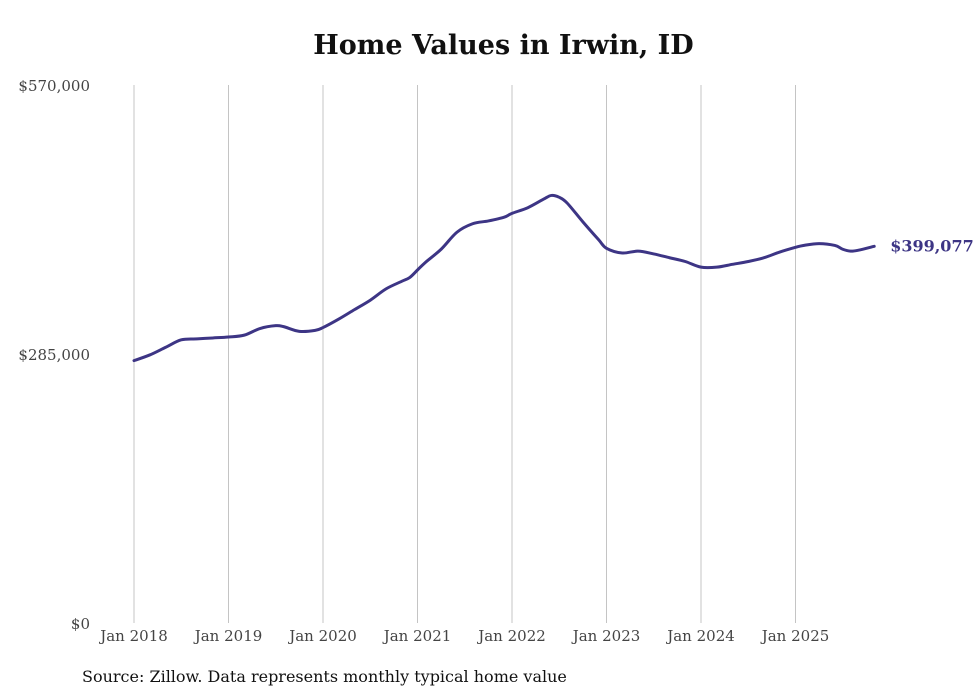 The width and height of the screenshot is (980, 699). What do you see at coordinates (133, 636) in the screenshot?
I see `x-tick-label: Jan 2018` at bounding box center [133, 636].